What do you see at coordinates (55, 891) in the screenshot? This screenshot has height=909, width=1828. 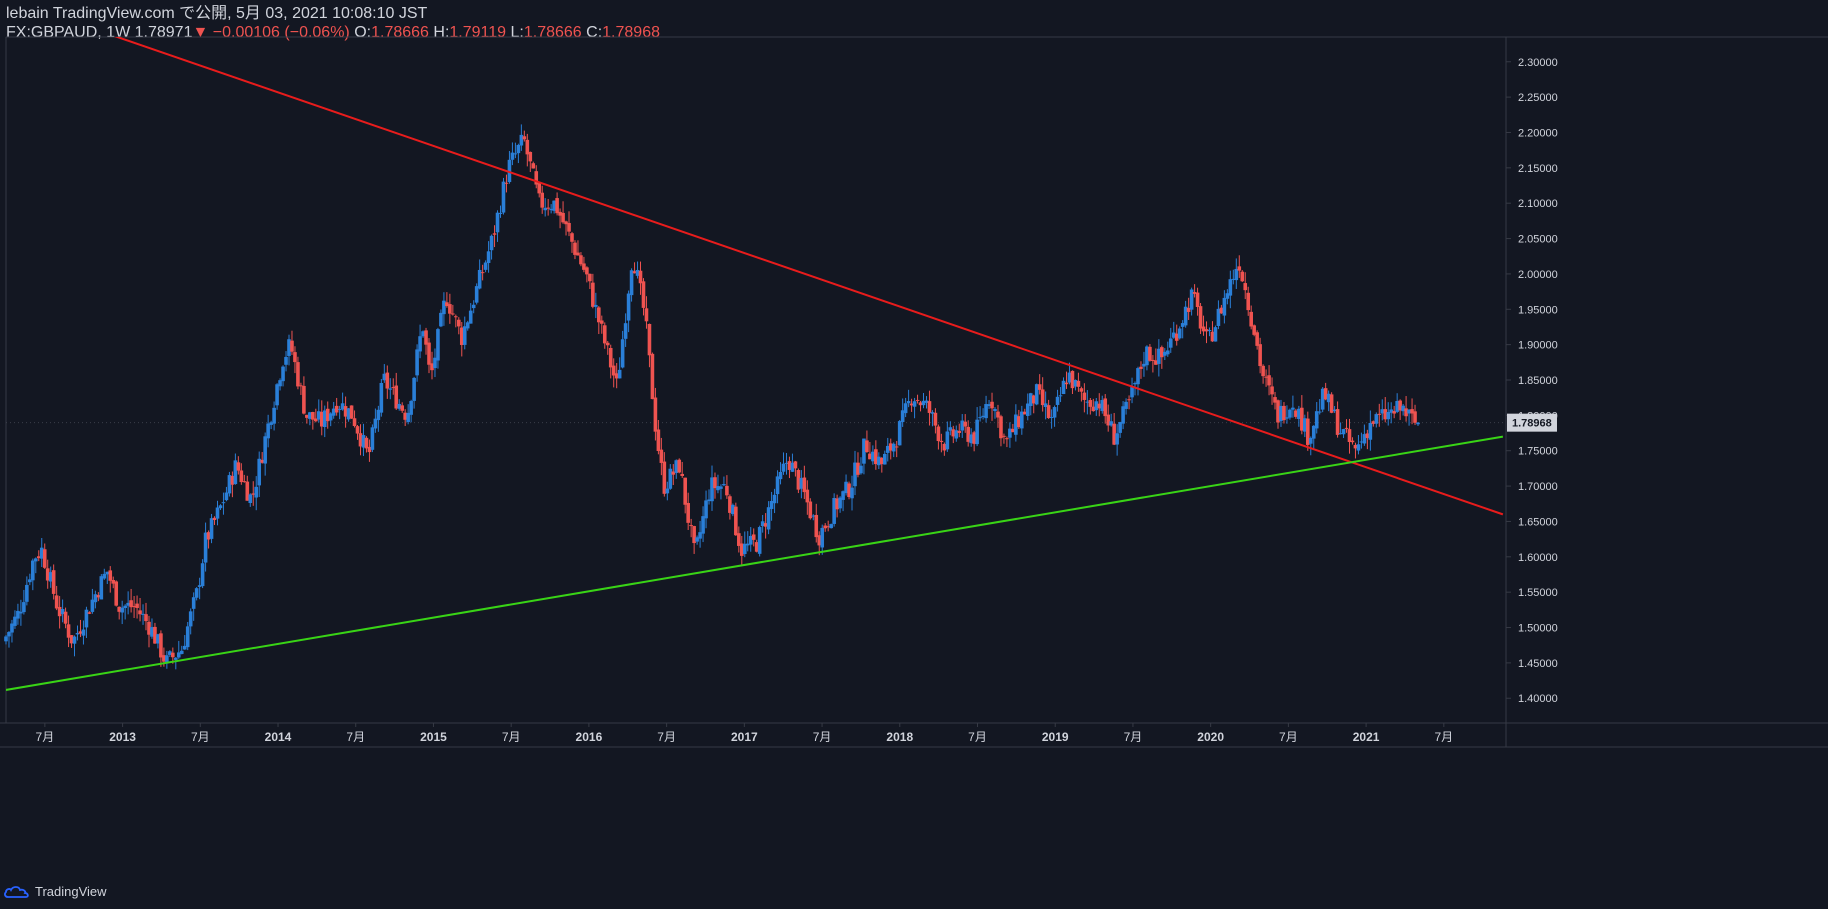 I see `footer: TradingView` at bounding box center [55, 891].